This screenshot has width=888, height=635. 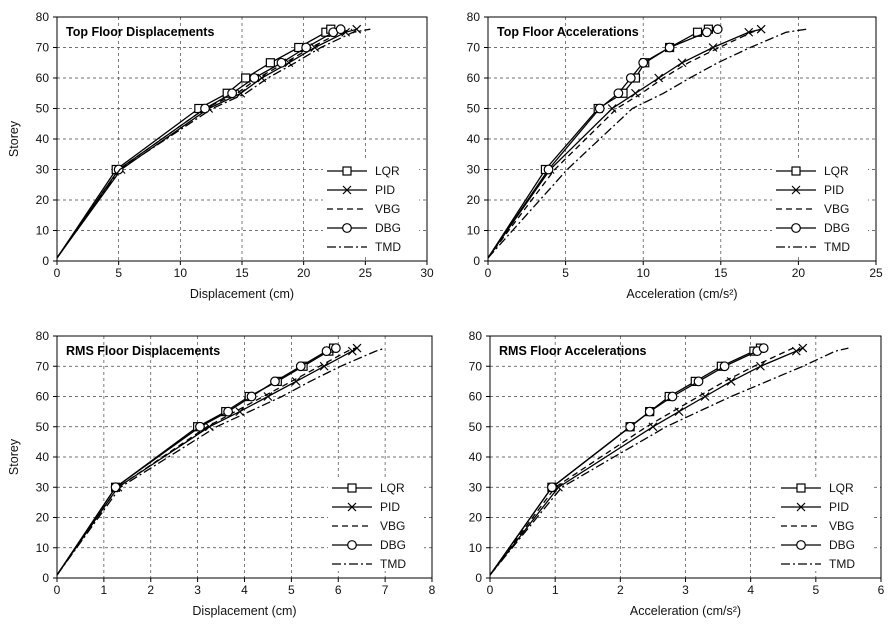 I want to click on x-tick-label: 15, so click(x=721, y=273).